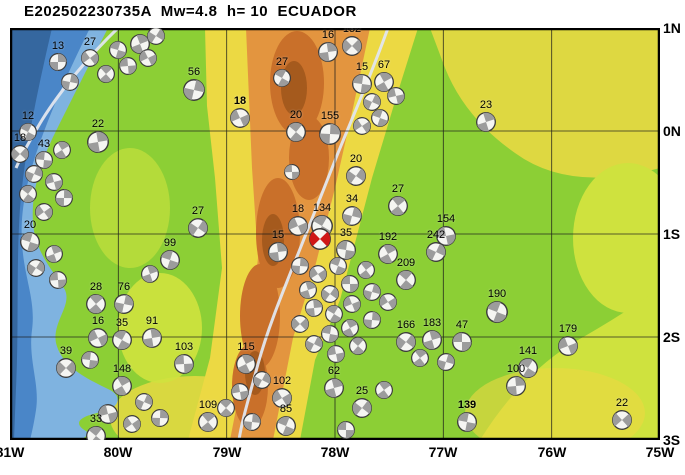 The image size is (685, 475). Describe the element at coordinates (568, 329) in the screenshot. I see `event-number-label: 179` at that location.